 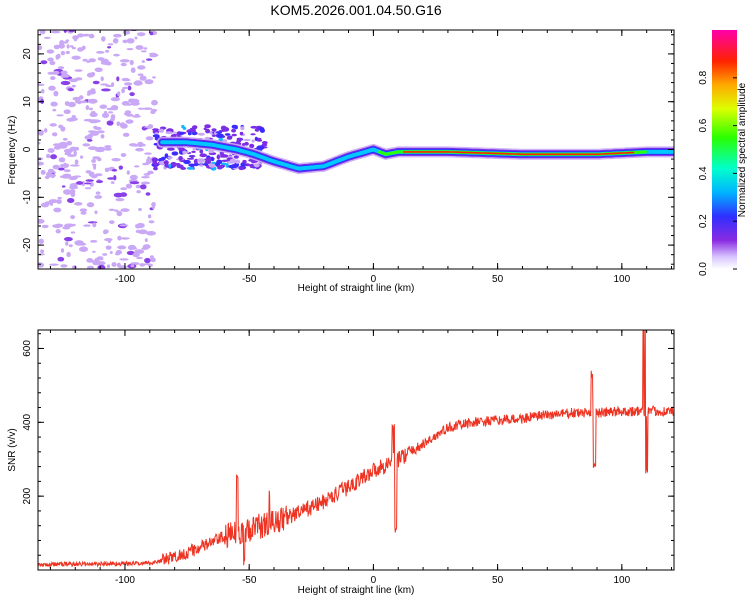 I want to click on chart-title: KOM5.2026.001.04.50.G16, so click(x=355, y=10).